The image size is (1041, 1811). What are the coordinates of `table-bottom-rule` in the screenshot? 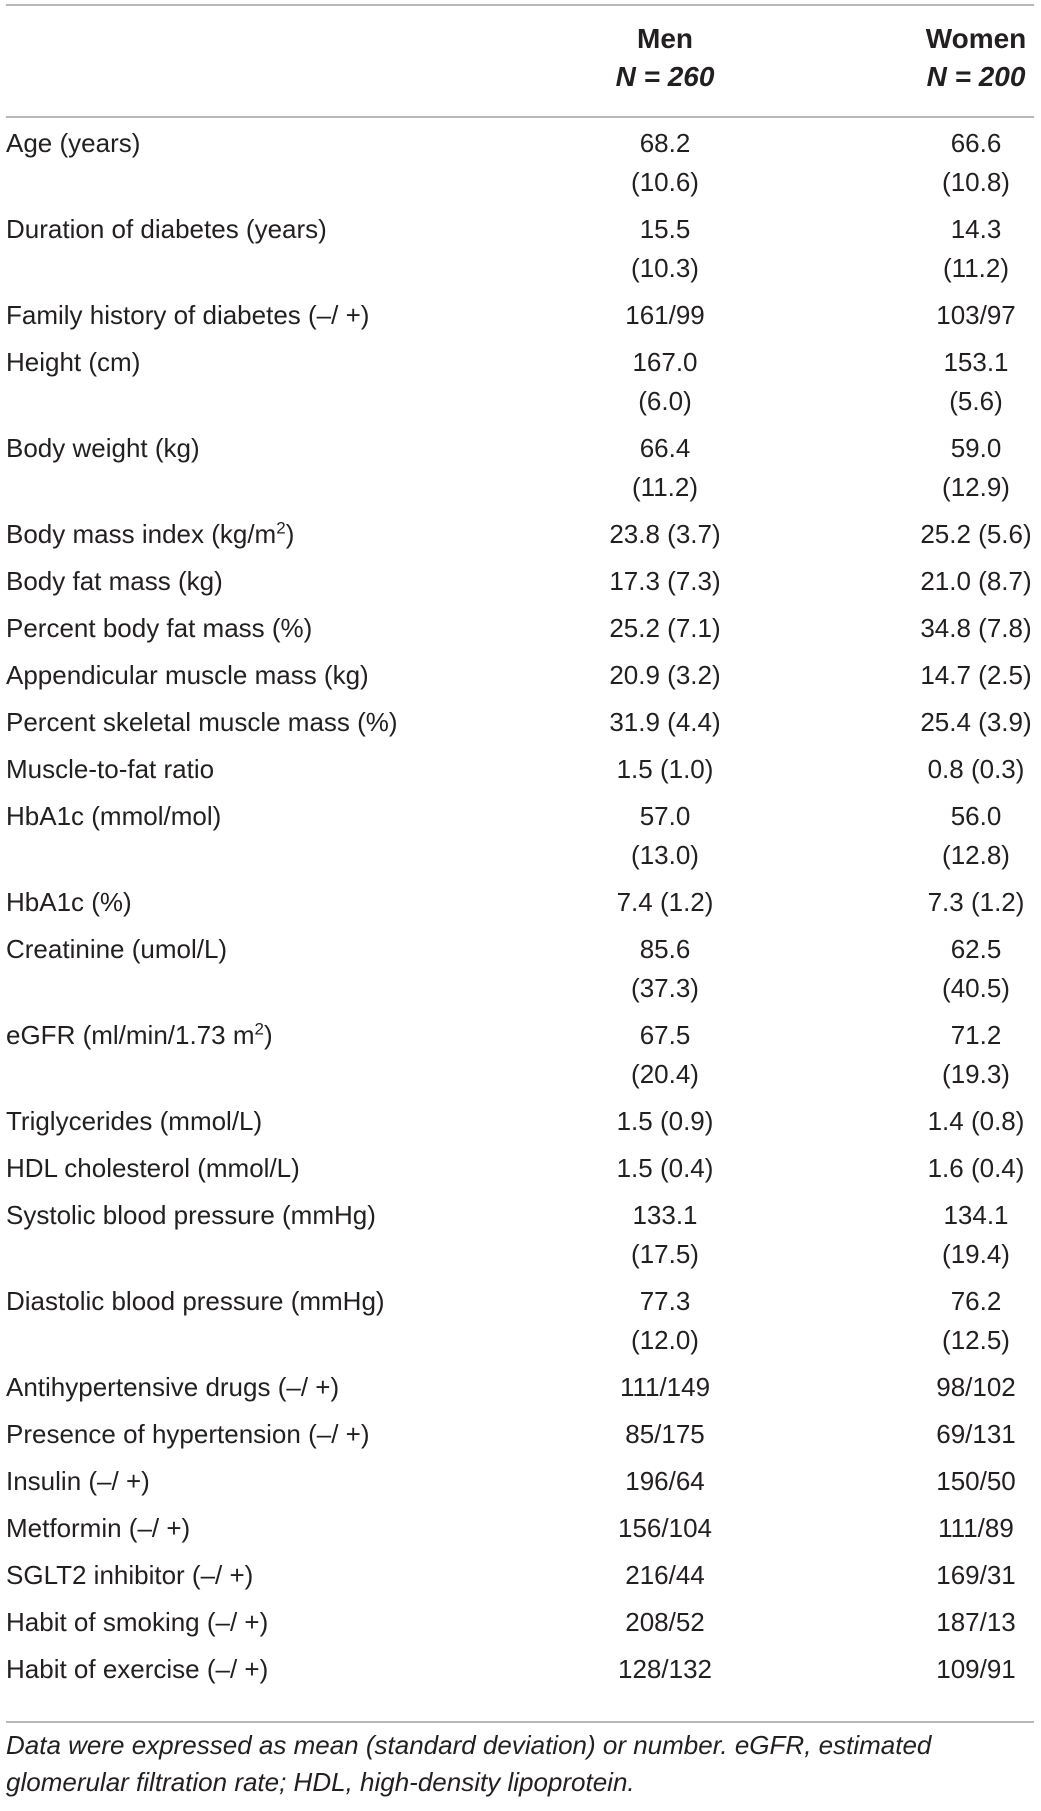 It's located at (520, 1722).